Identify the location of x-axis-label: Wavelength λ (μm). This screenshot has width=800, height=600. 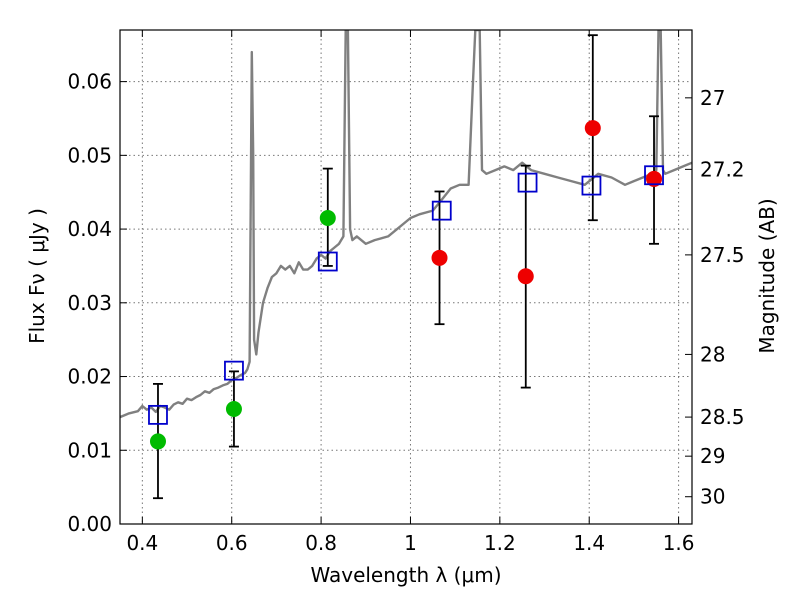
(405, 575).